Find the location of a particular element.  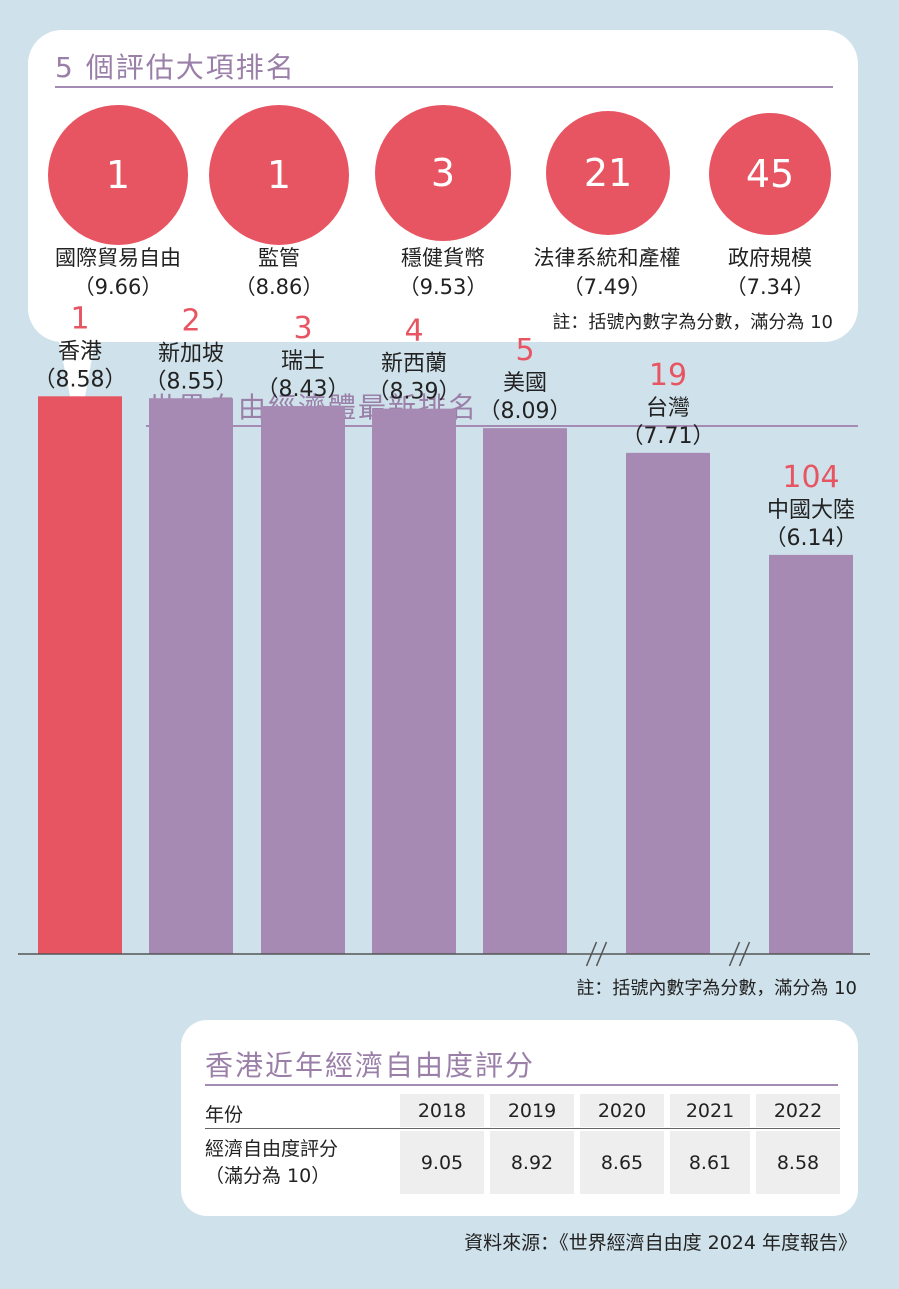

category-title-rule is located at coordinates (444, 87).